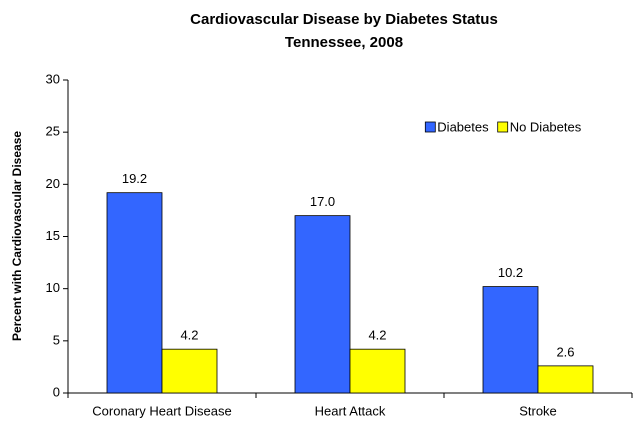 The height and width of the screenshot is (424, 639). I want to click on x-tick-label: Coronary Heart Disease, so click(161, 410).